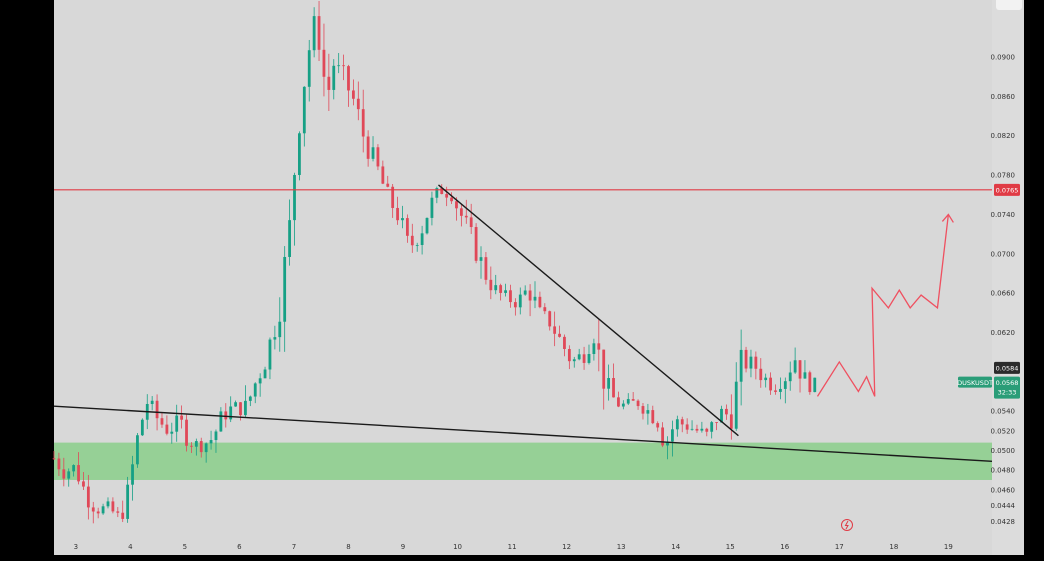  I want to click on price-tick-label: 0.0660, so click(1003, 294).